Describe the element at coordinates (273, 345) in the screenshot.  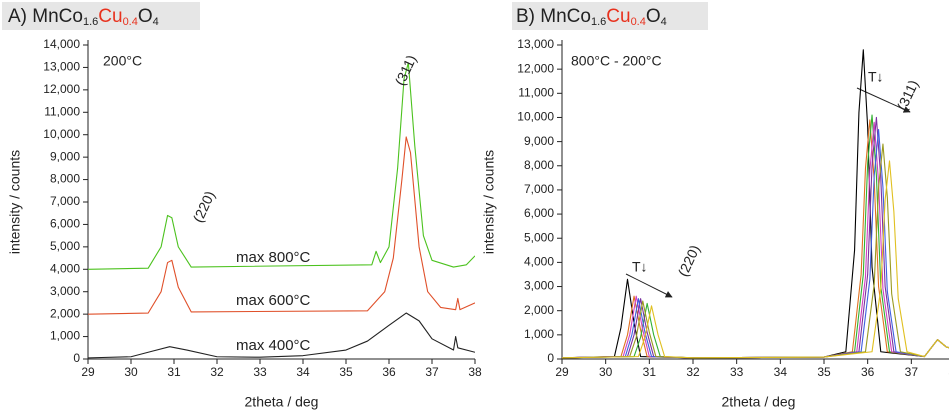
I see `series-label: max 400°C` at that location.